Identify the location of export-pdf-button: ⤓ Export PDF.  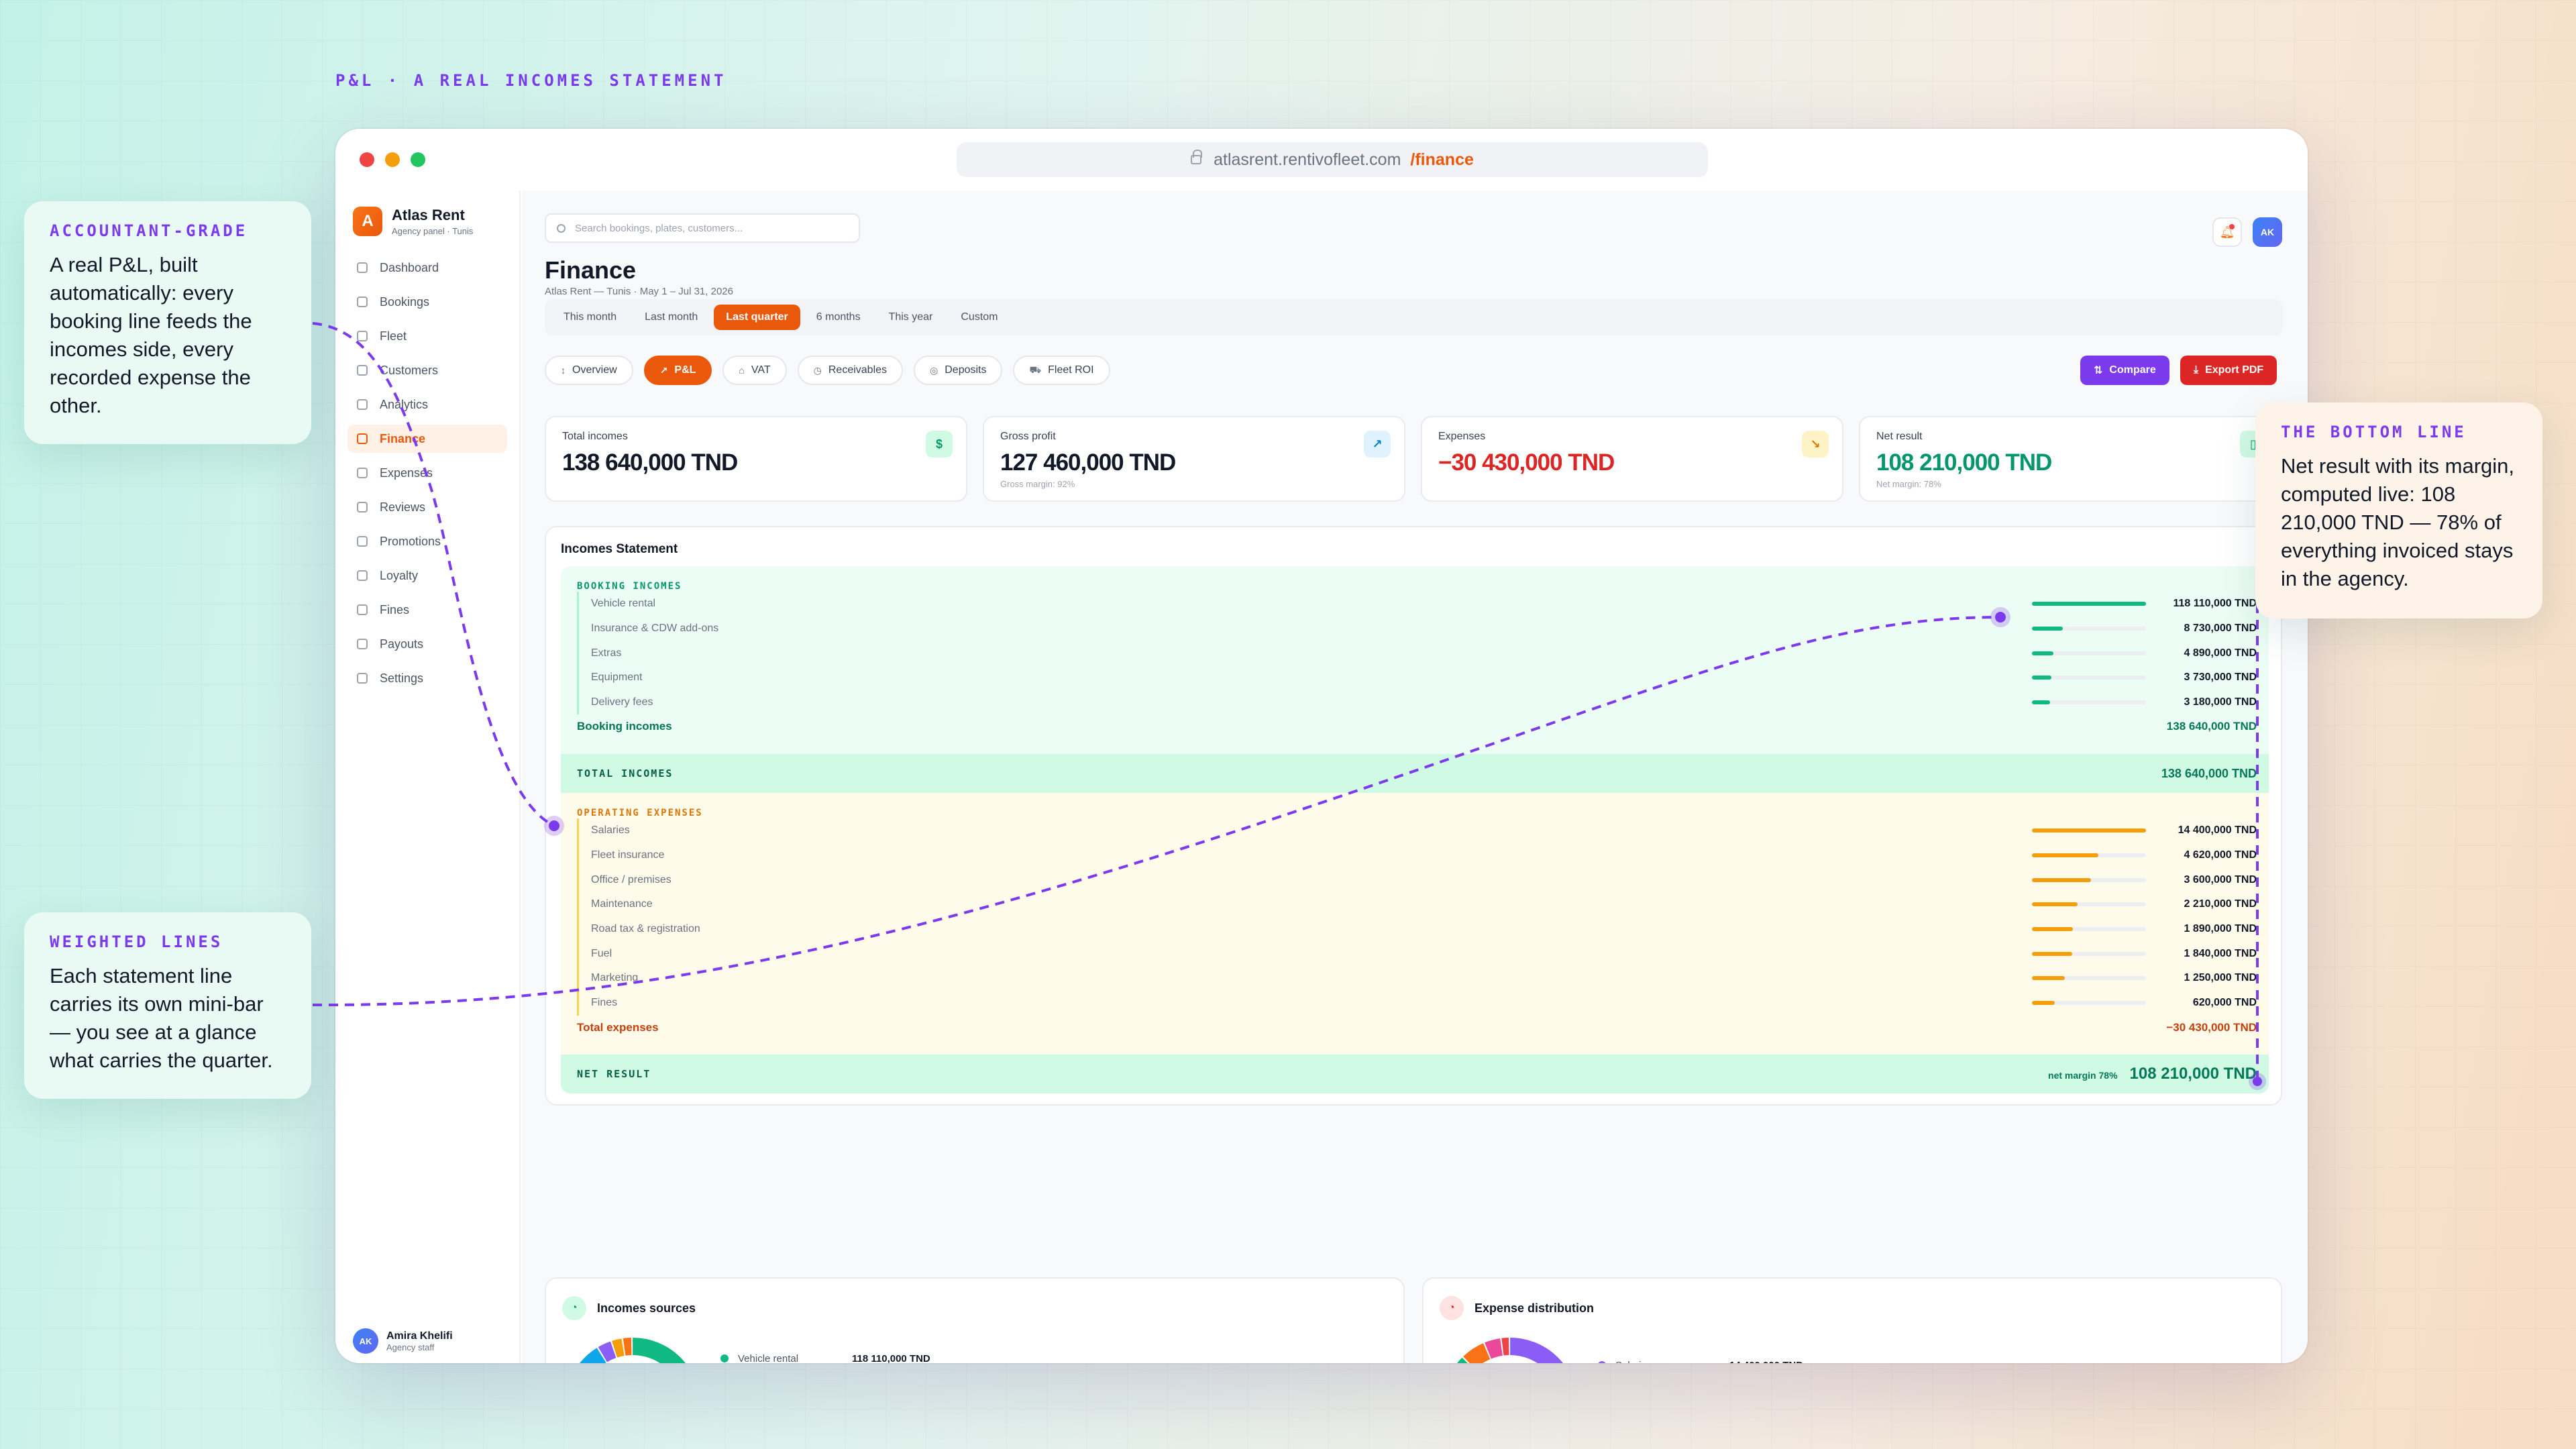
(2228, 370).